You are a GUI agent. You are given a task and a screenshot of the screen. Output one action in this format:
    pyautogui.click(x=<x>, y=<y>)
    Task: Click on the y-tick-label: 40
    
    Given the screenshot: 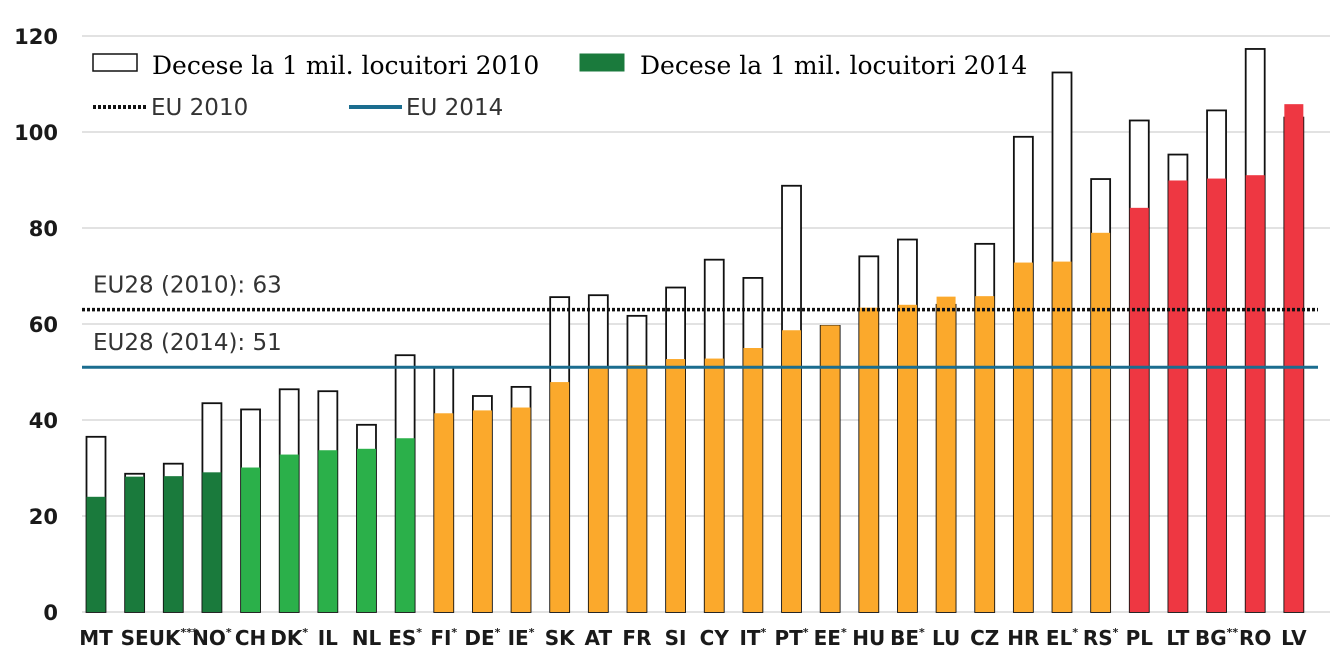 What is the action you would take?
    pyautogui.click(x=43, y=421)
    